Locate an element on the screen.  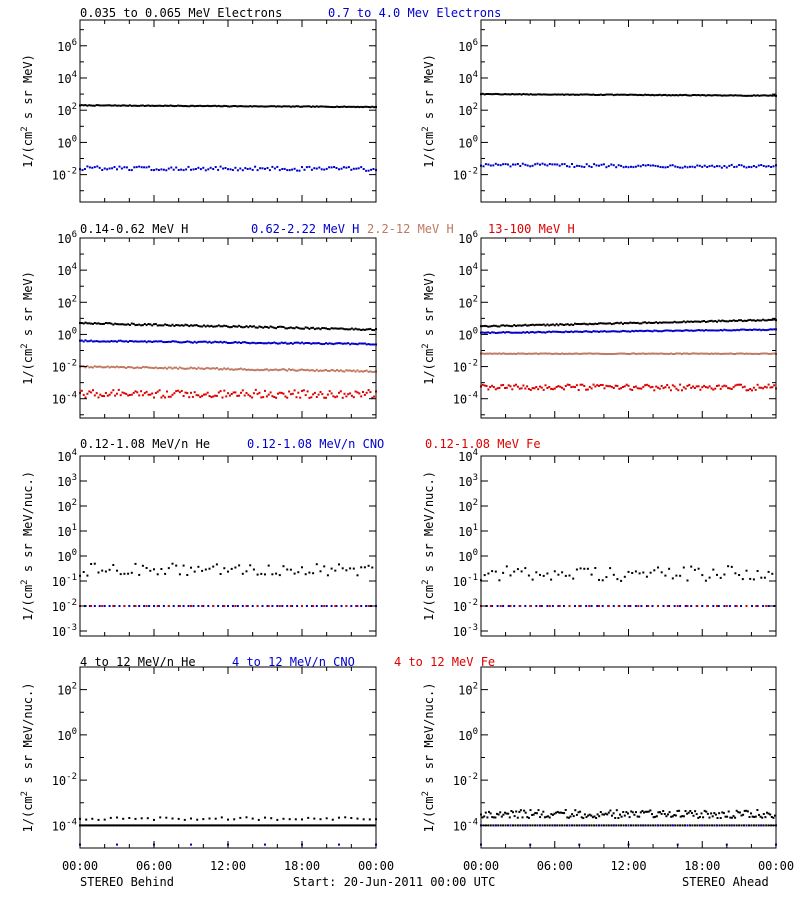
footer-right-label: STEREO Ahead is located at coordinates (725, 882).